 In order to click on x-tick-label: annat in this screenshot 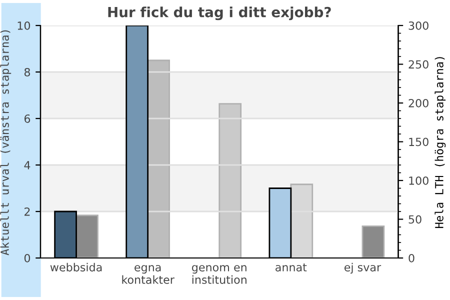, I will do `click(291, 268)`.